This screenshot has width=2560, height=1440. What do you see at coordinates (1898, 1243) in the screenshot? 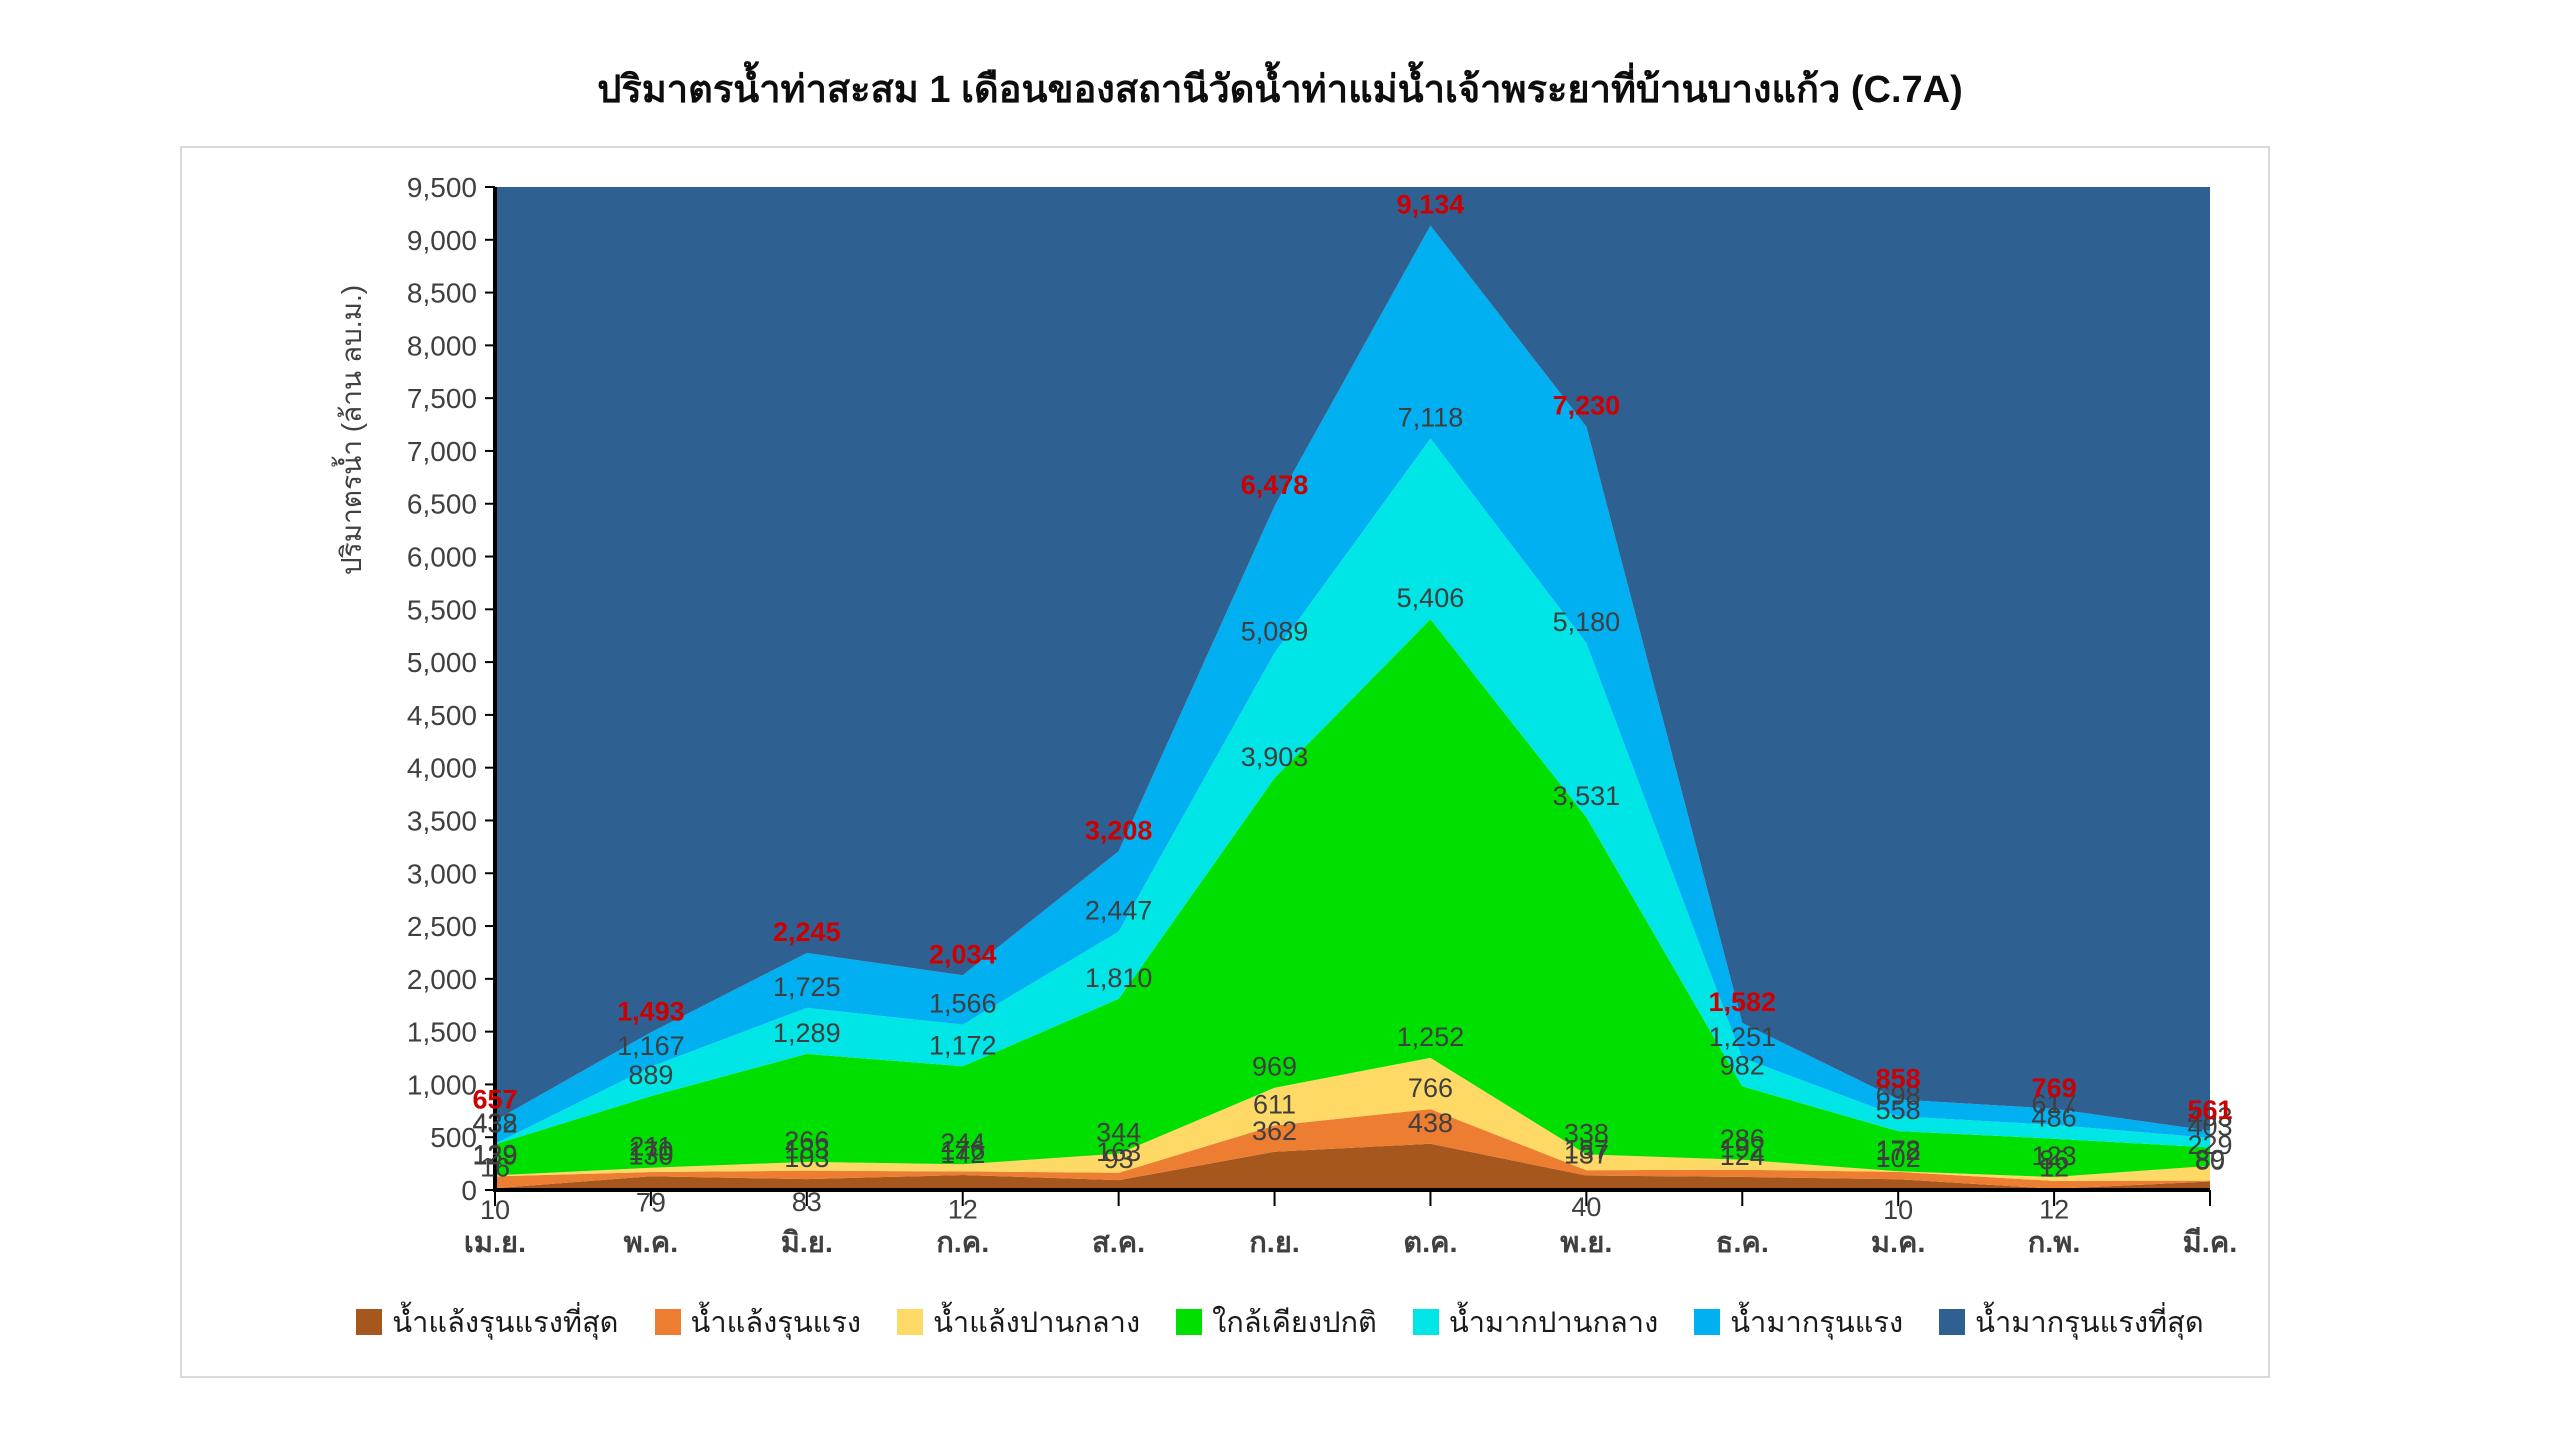
I see `x-tick-label: ม.ค.` at bounding box center [1898, 1243].